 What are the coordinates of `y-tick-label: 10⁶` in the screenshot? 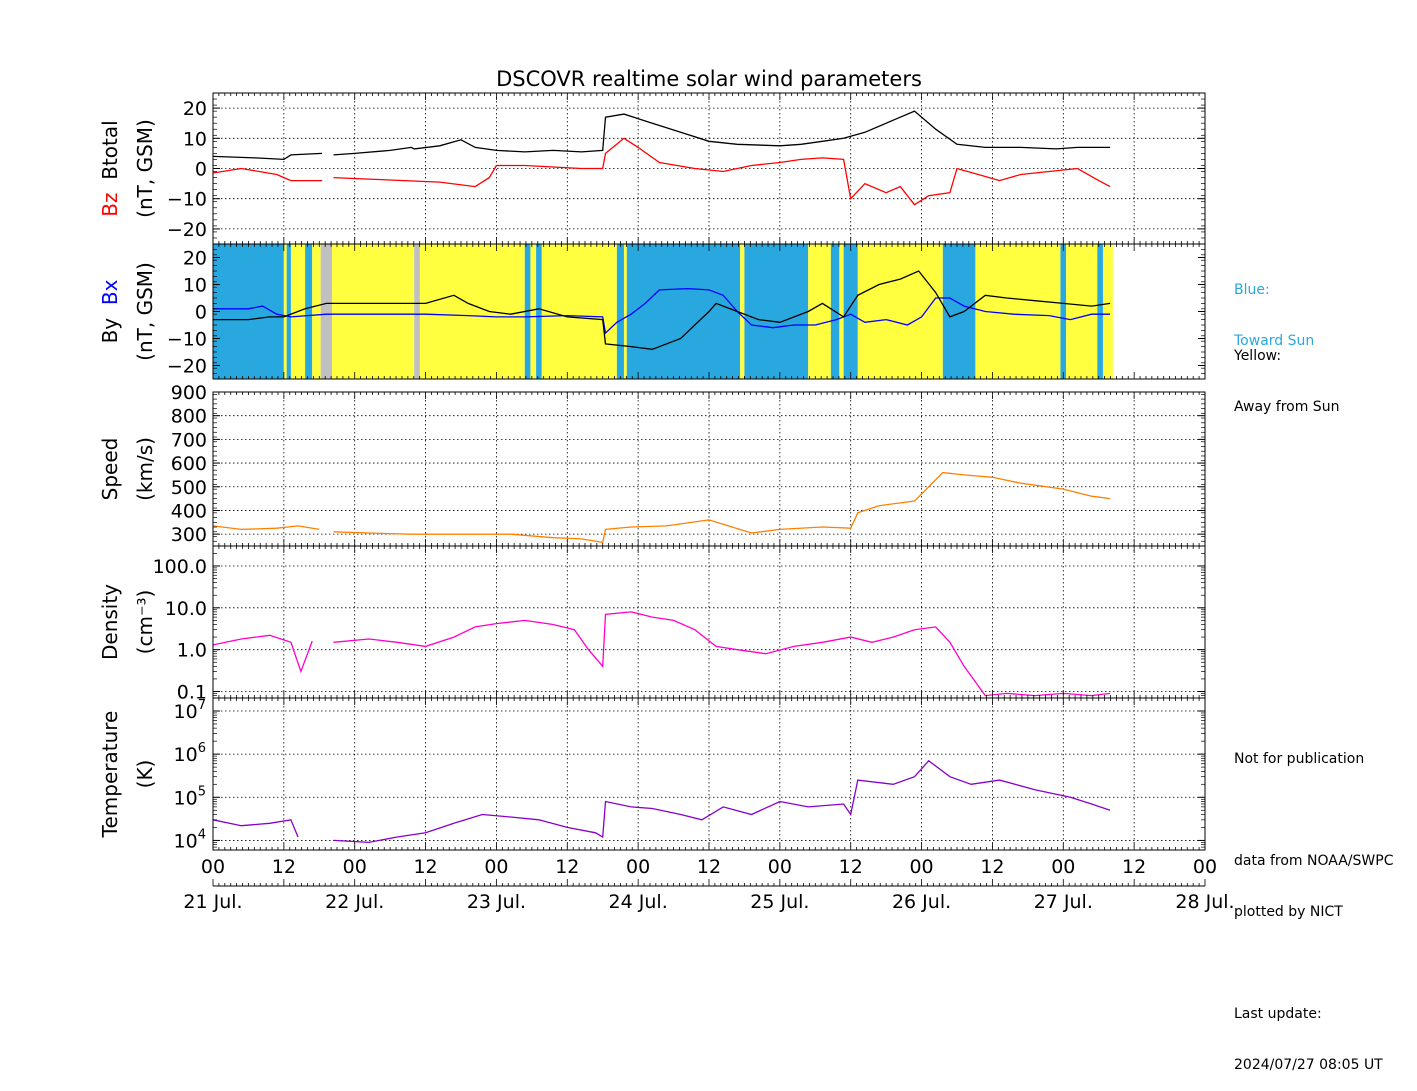 It's located at (190, 753).